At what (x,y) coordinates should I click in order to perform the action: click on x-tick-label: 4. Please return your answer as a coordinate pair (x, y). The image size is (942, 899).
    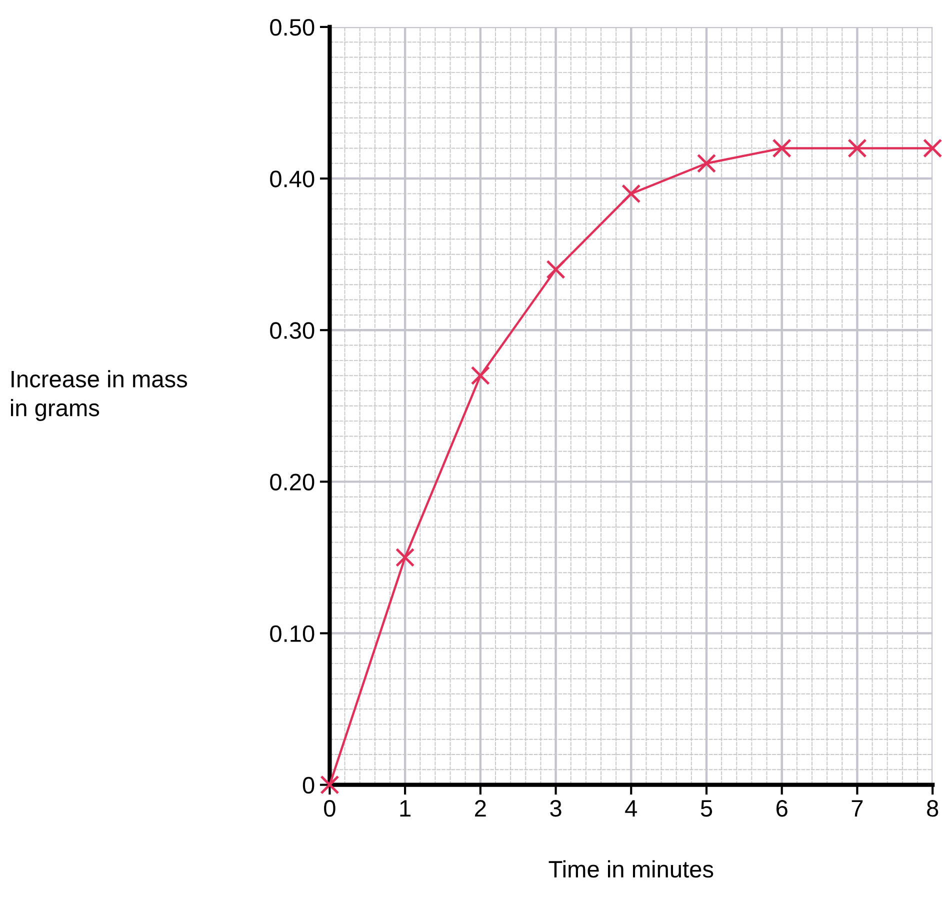
    Looking at the image, I should click on (631, 808).